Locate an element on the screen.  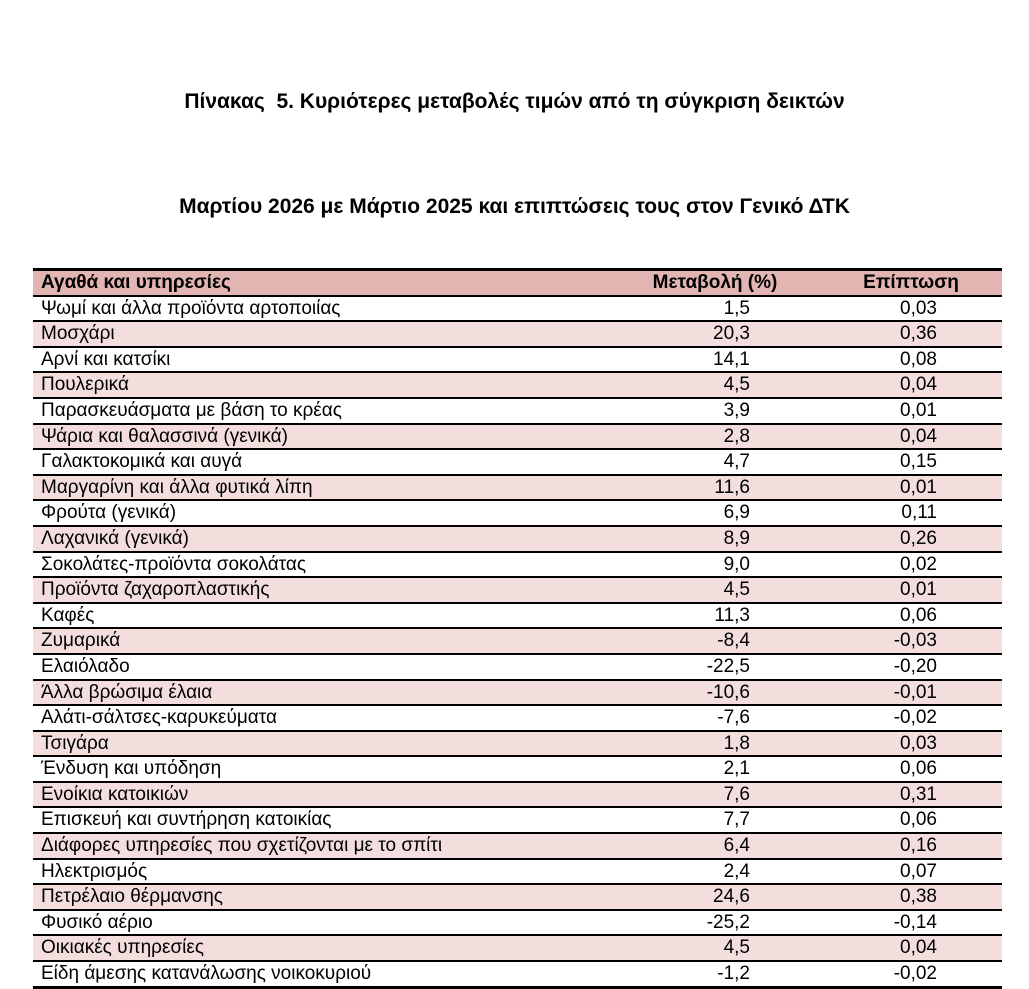
impact-value-cell: -0,14 is located at coordinates (911, 922).